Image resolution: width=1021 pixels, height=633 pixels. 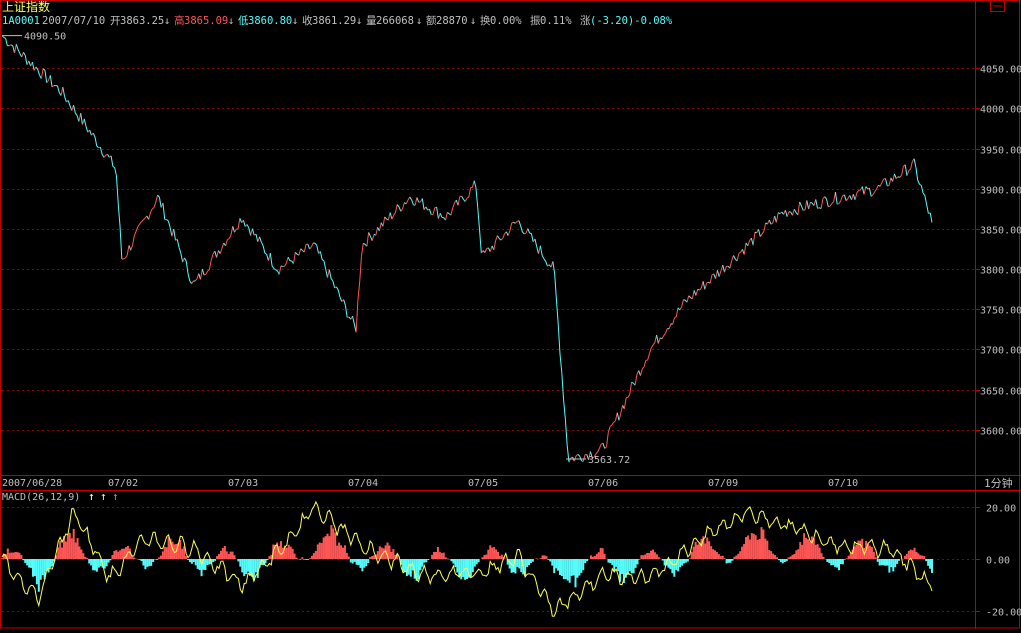 I want to click on volume-arrow-icon: ↓, so click(x=419, y=21).